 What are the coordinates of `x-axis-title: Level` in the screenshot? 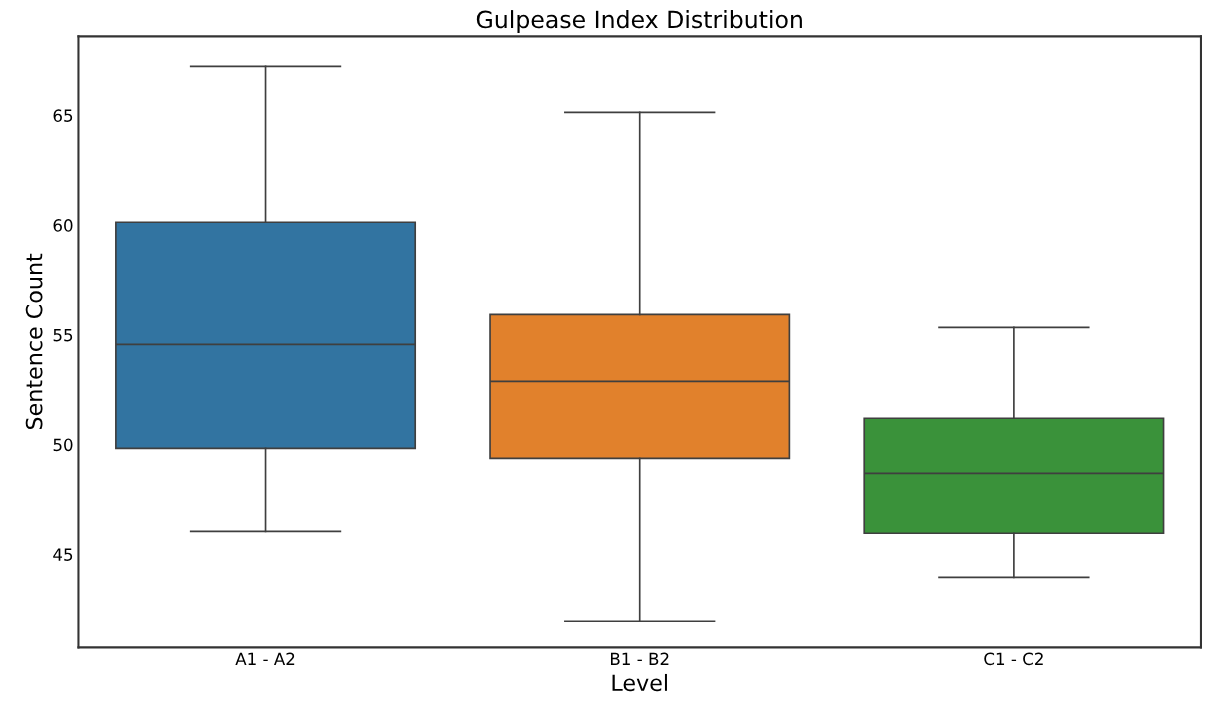 It's located at (639, 682).